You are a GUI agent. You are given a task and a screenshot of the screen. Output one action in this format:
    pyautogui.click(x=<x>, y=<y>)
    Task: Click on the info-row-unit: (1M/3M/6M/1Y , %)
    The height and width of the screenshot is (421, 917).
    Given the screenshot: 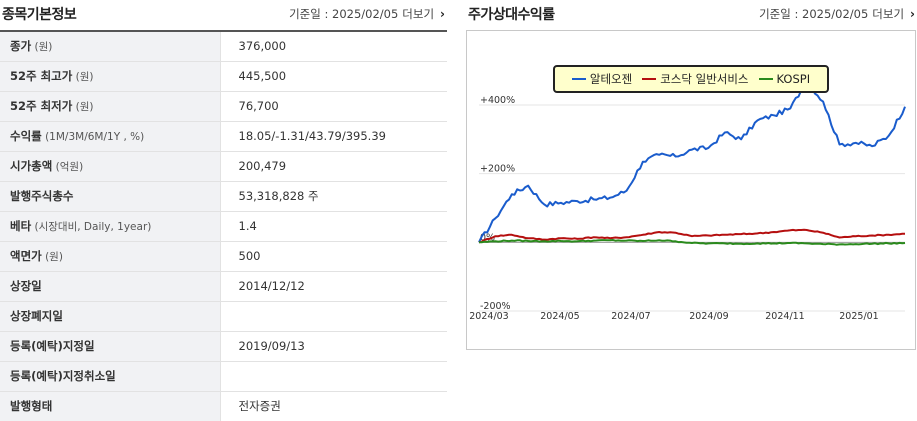 What is the action you would take?
    pyautogui.click(x=93, y=137)
    